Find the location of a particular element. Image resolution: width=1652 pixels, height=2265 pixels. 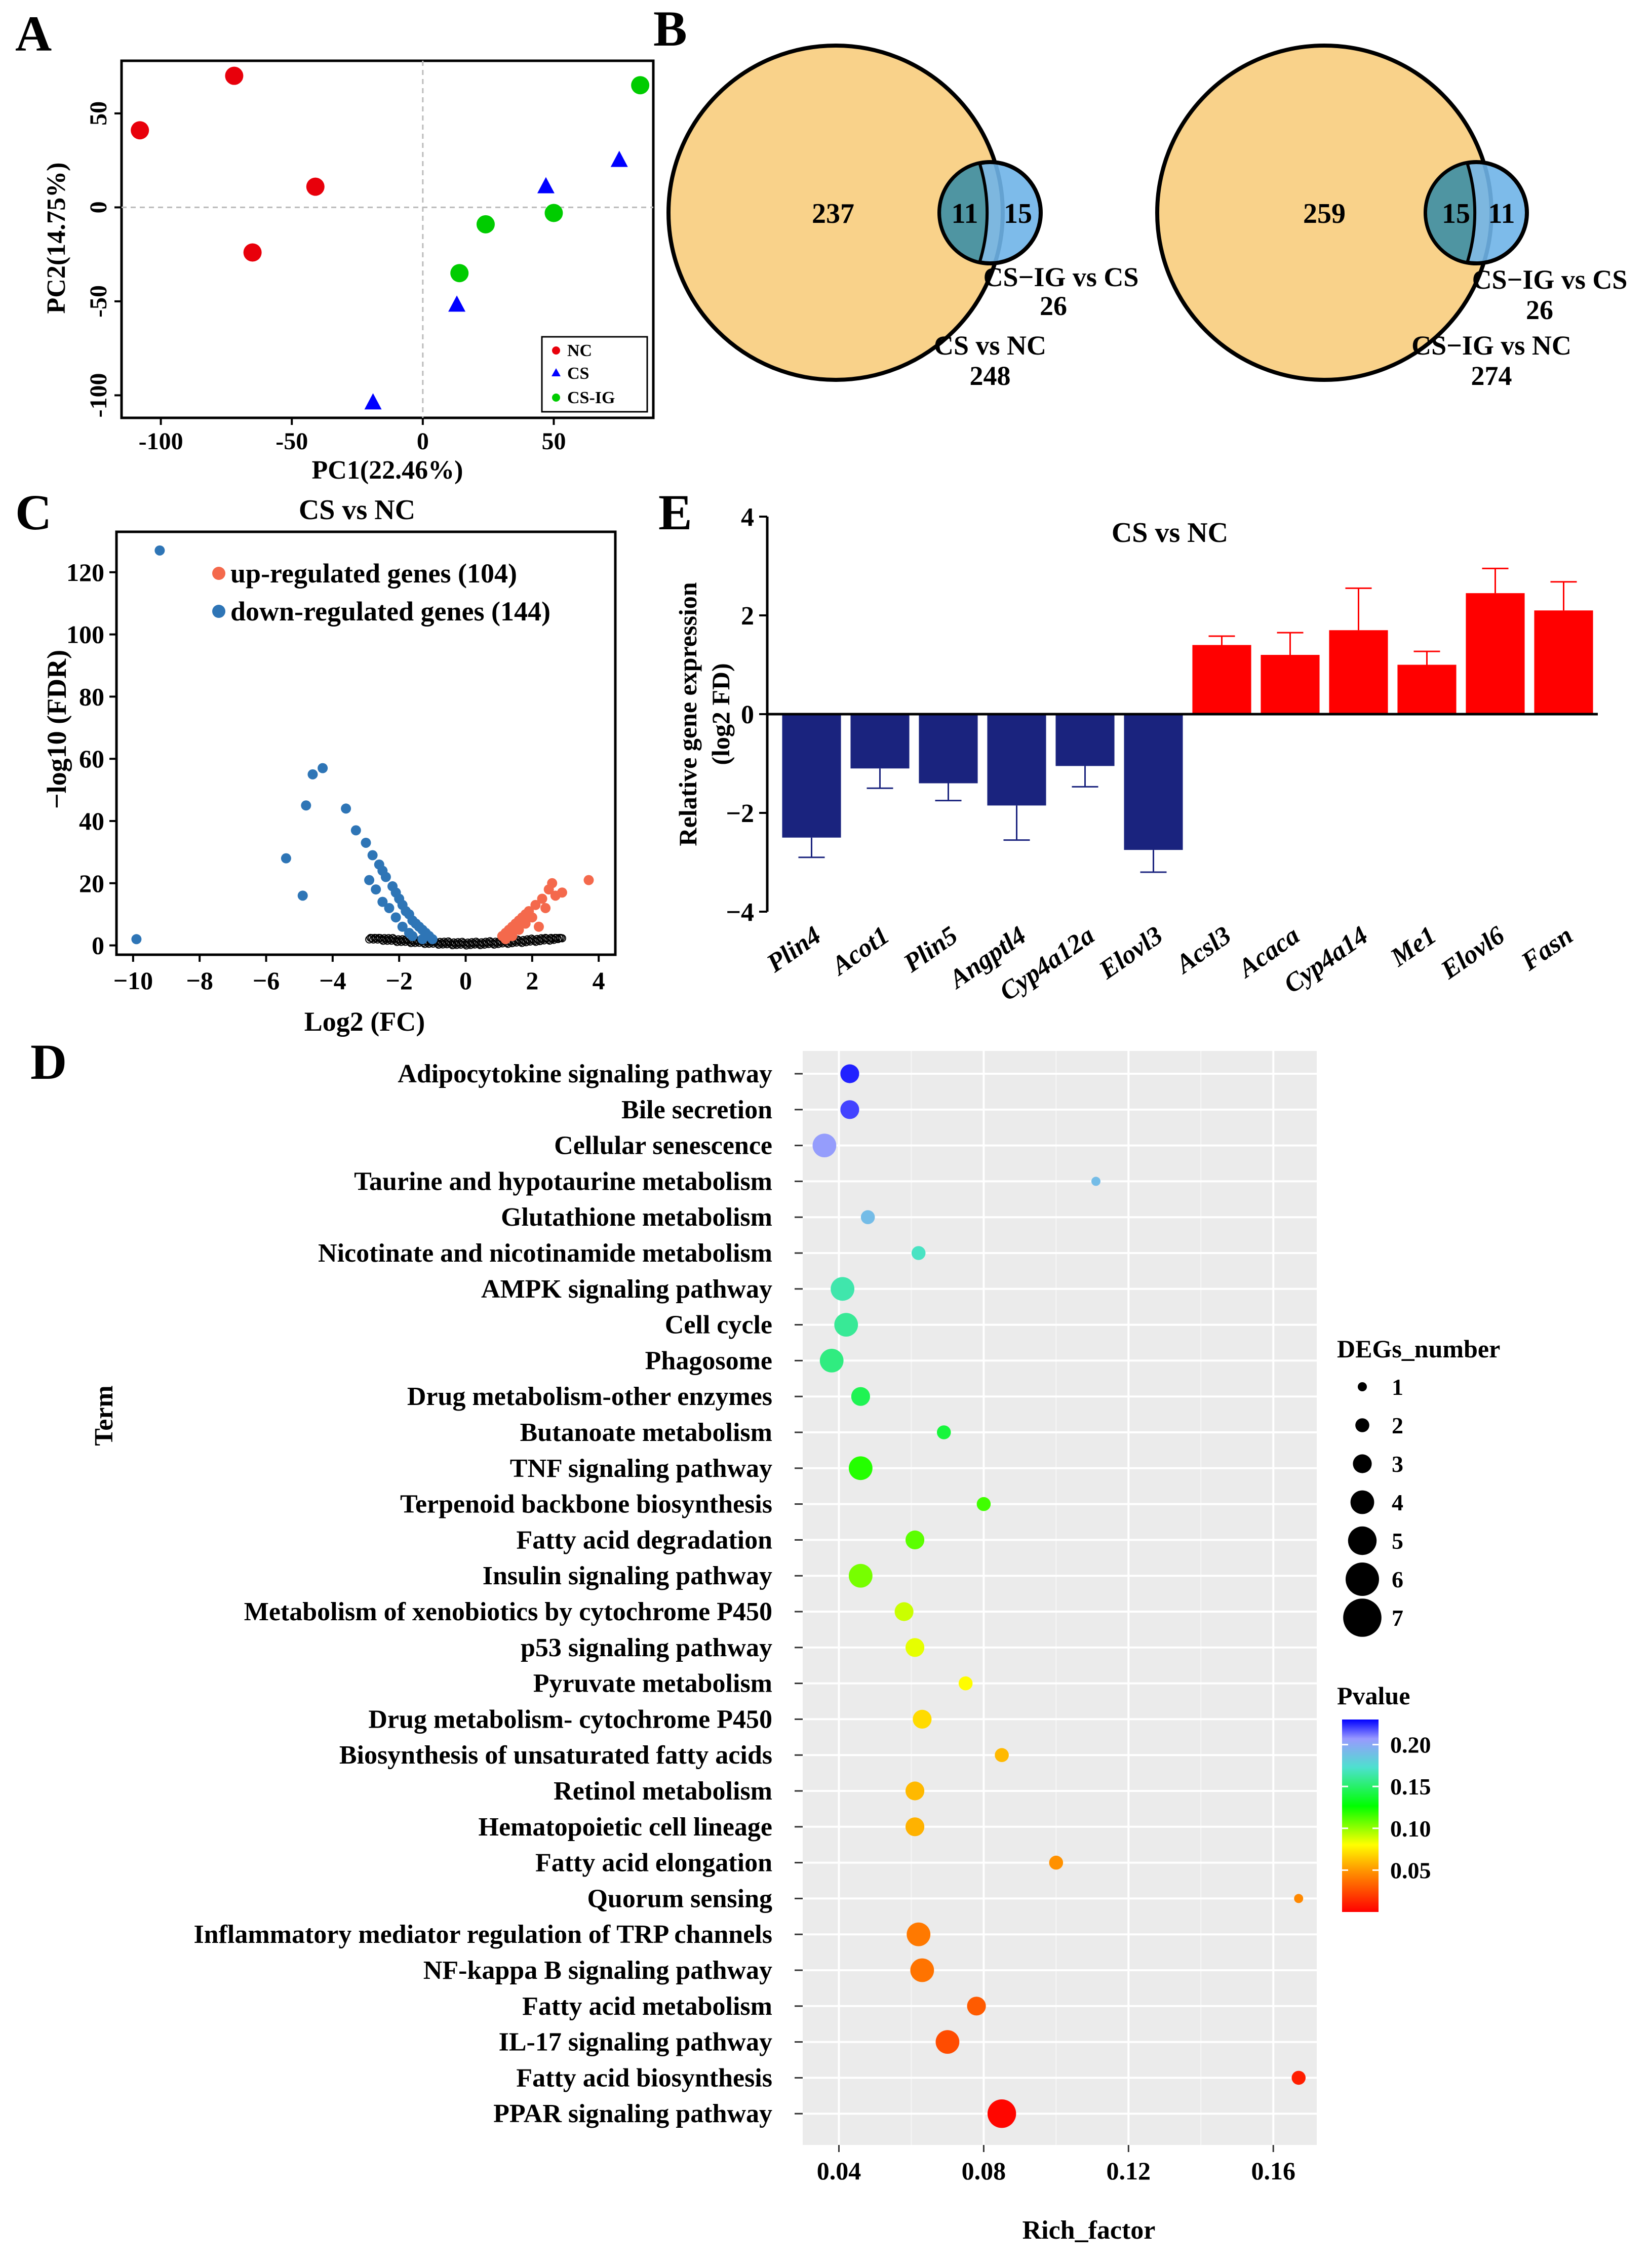

venn1-big-name: CS vs NC is located at coordinates (990, 346).